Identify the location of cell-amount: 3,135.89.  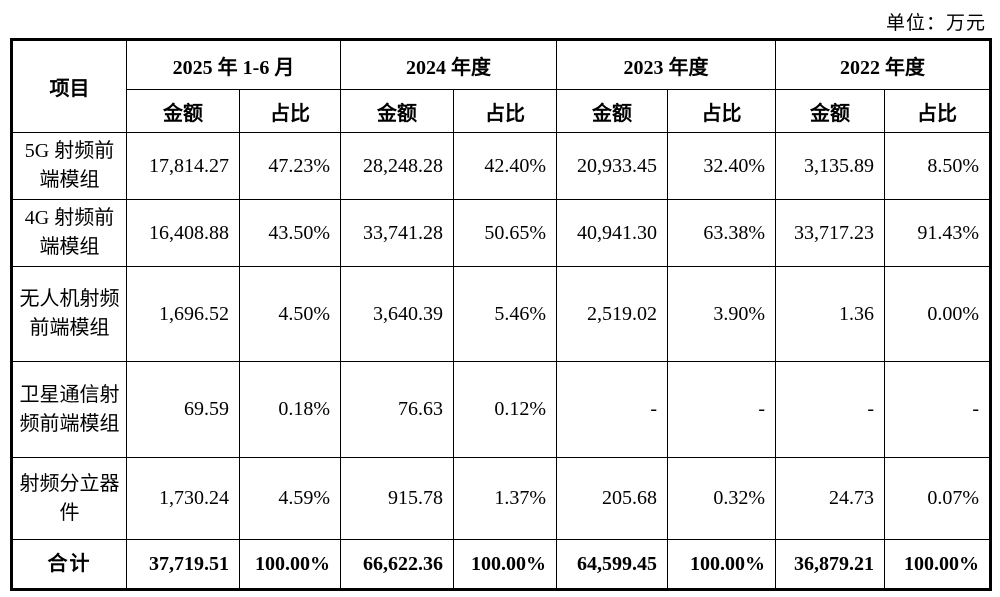
(830, 166).